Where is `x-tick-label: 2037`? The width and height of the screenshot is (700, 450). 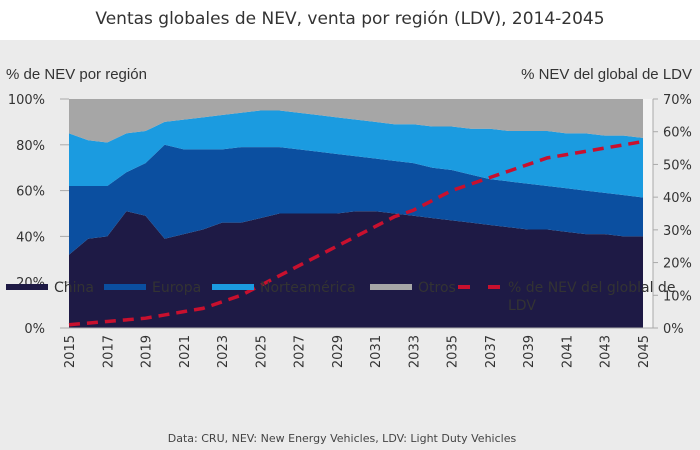 x-tick-label: 2037 is located at coordinates (491, 351).